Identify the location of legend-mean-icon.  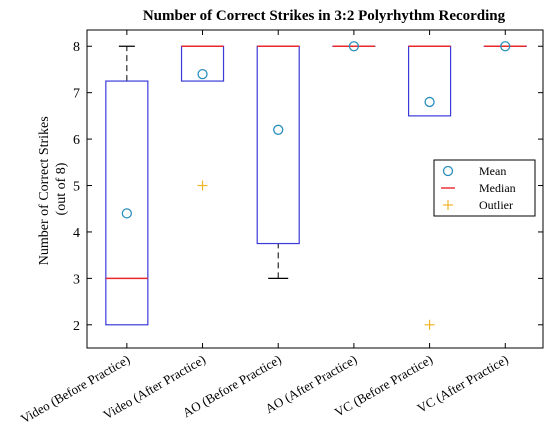
(448, 171).